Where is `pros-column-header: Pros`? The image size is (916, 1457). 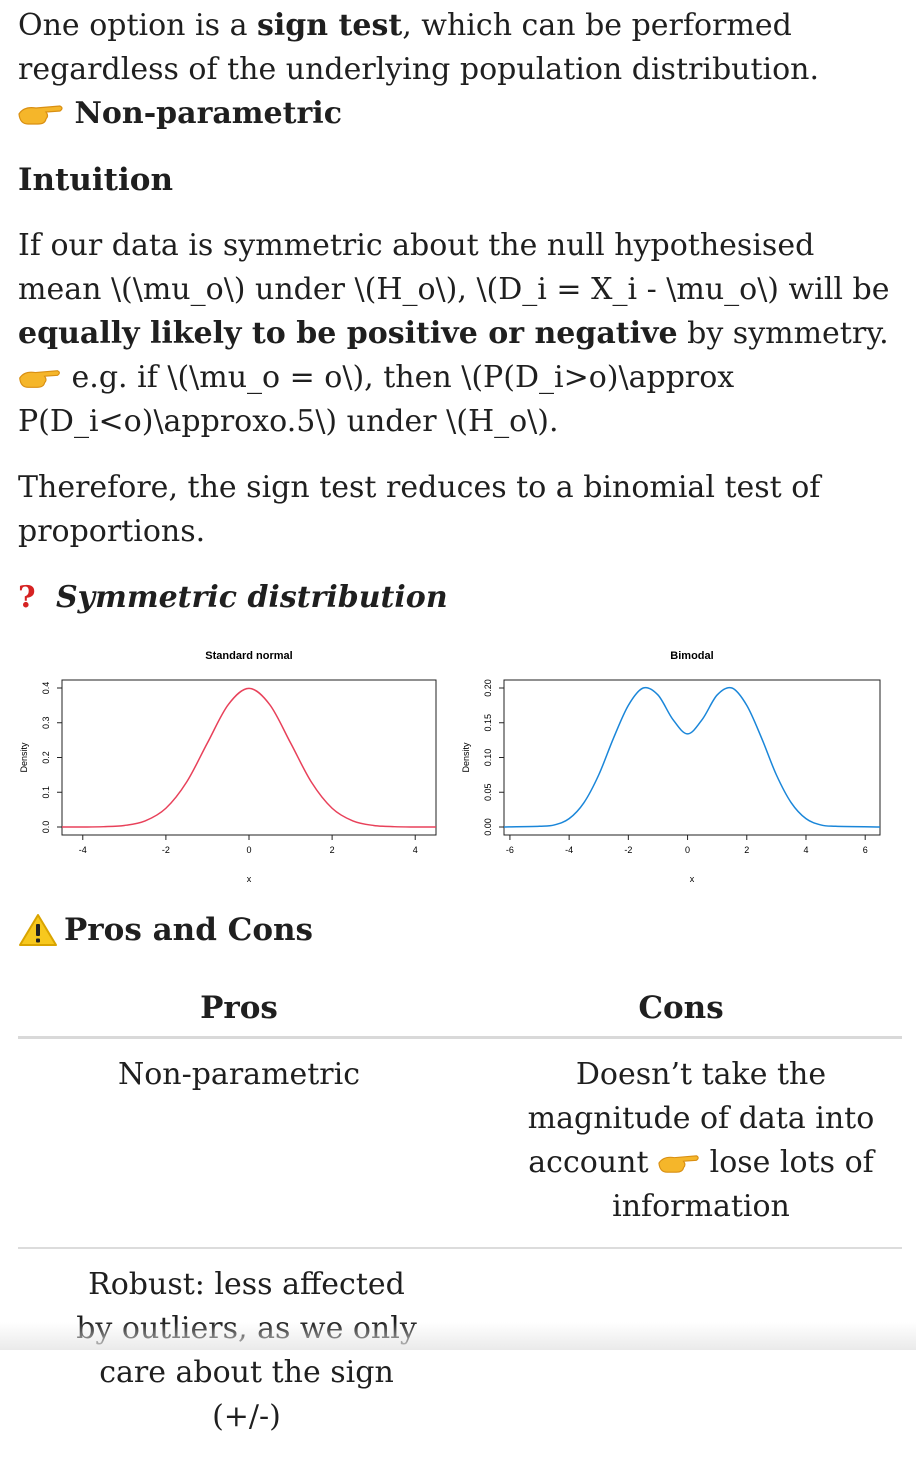 pros-column-header: Pros is located at coordinates (239, 1009).